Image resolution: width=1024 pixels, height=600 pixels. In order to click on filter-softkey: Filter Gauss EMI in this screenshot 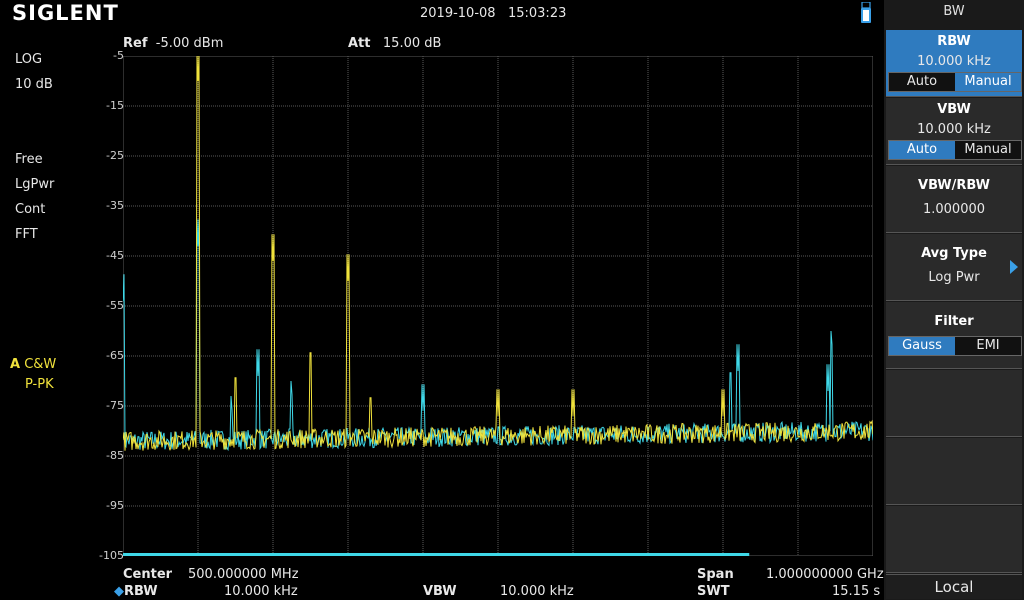, I will do `click(954, 335)`.